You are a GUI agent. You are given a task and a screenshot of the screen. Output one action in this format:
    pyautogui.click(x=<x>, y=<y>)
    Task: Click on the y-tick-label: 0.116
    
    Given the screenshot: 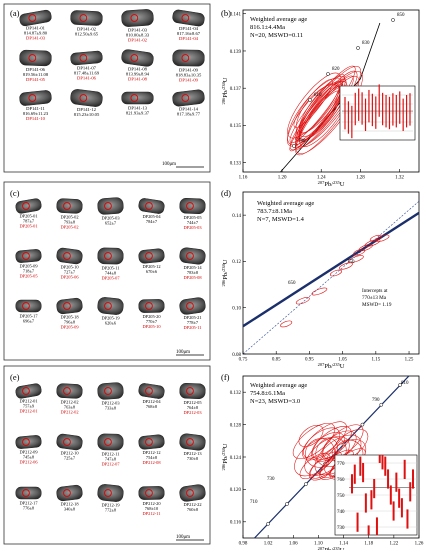 What is the action you would take?
    pyautogui.click(x=236, y=523)
    